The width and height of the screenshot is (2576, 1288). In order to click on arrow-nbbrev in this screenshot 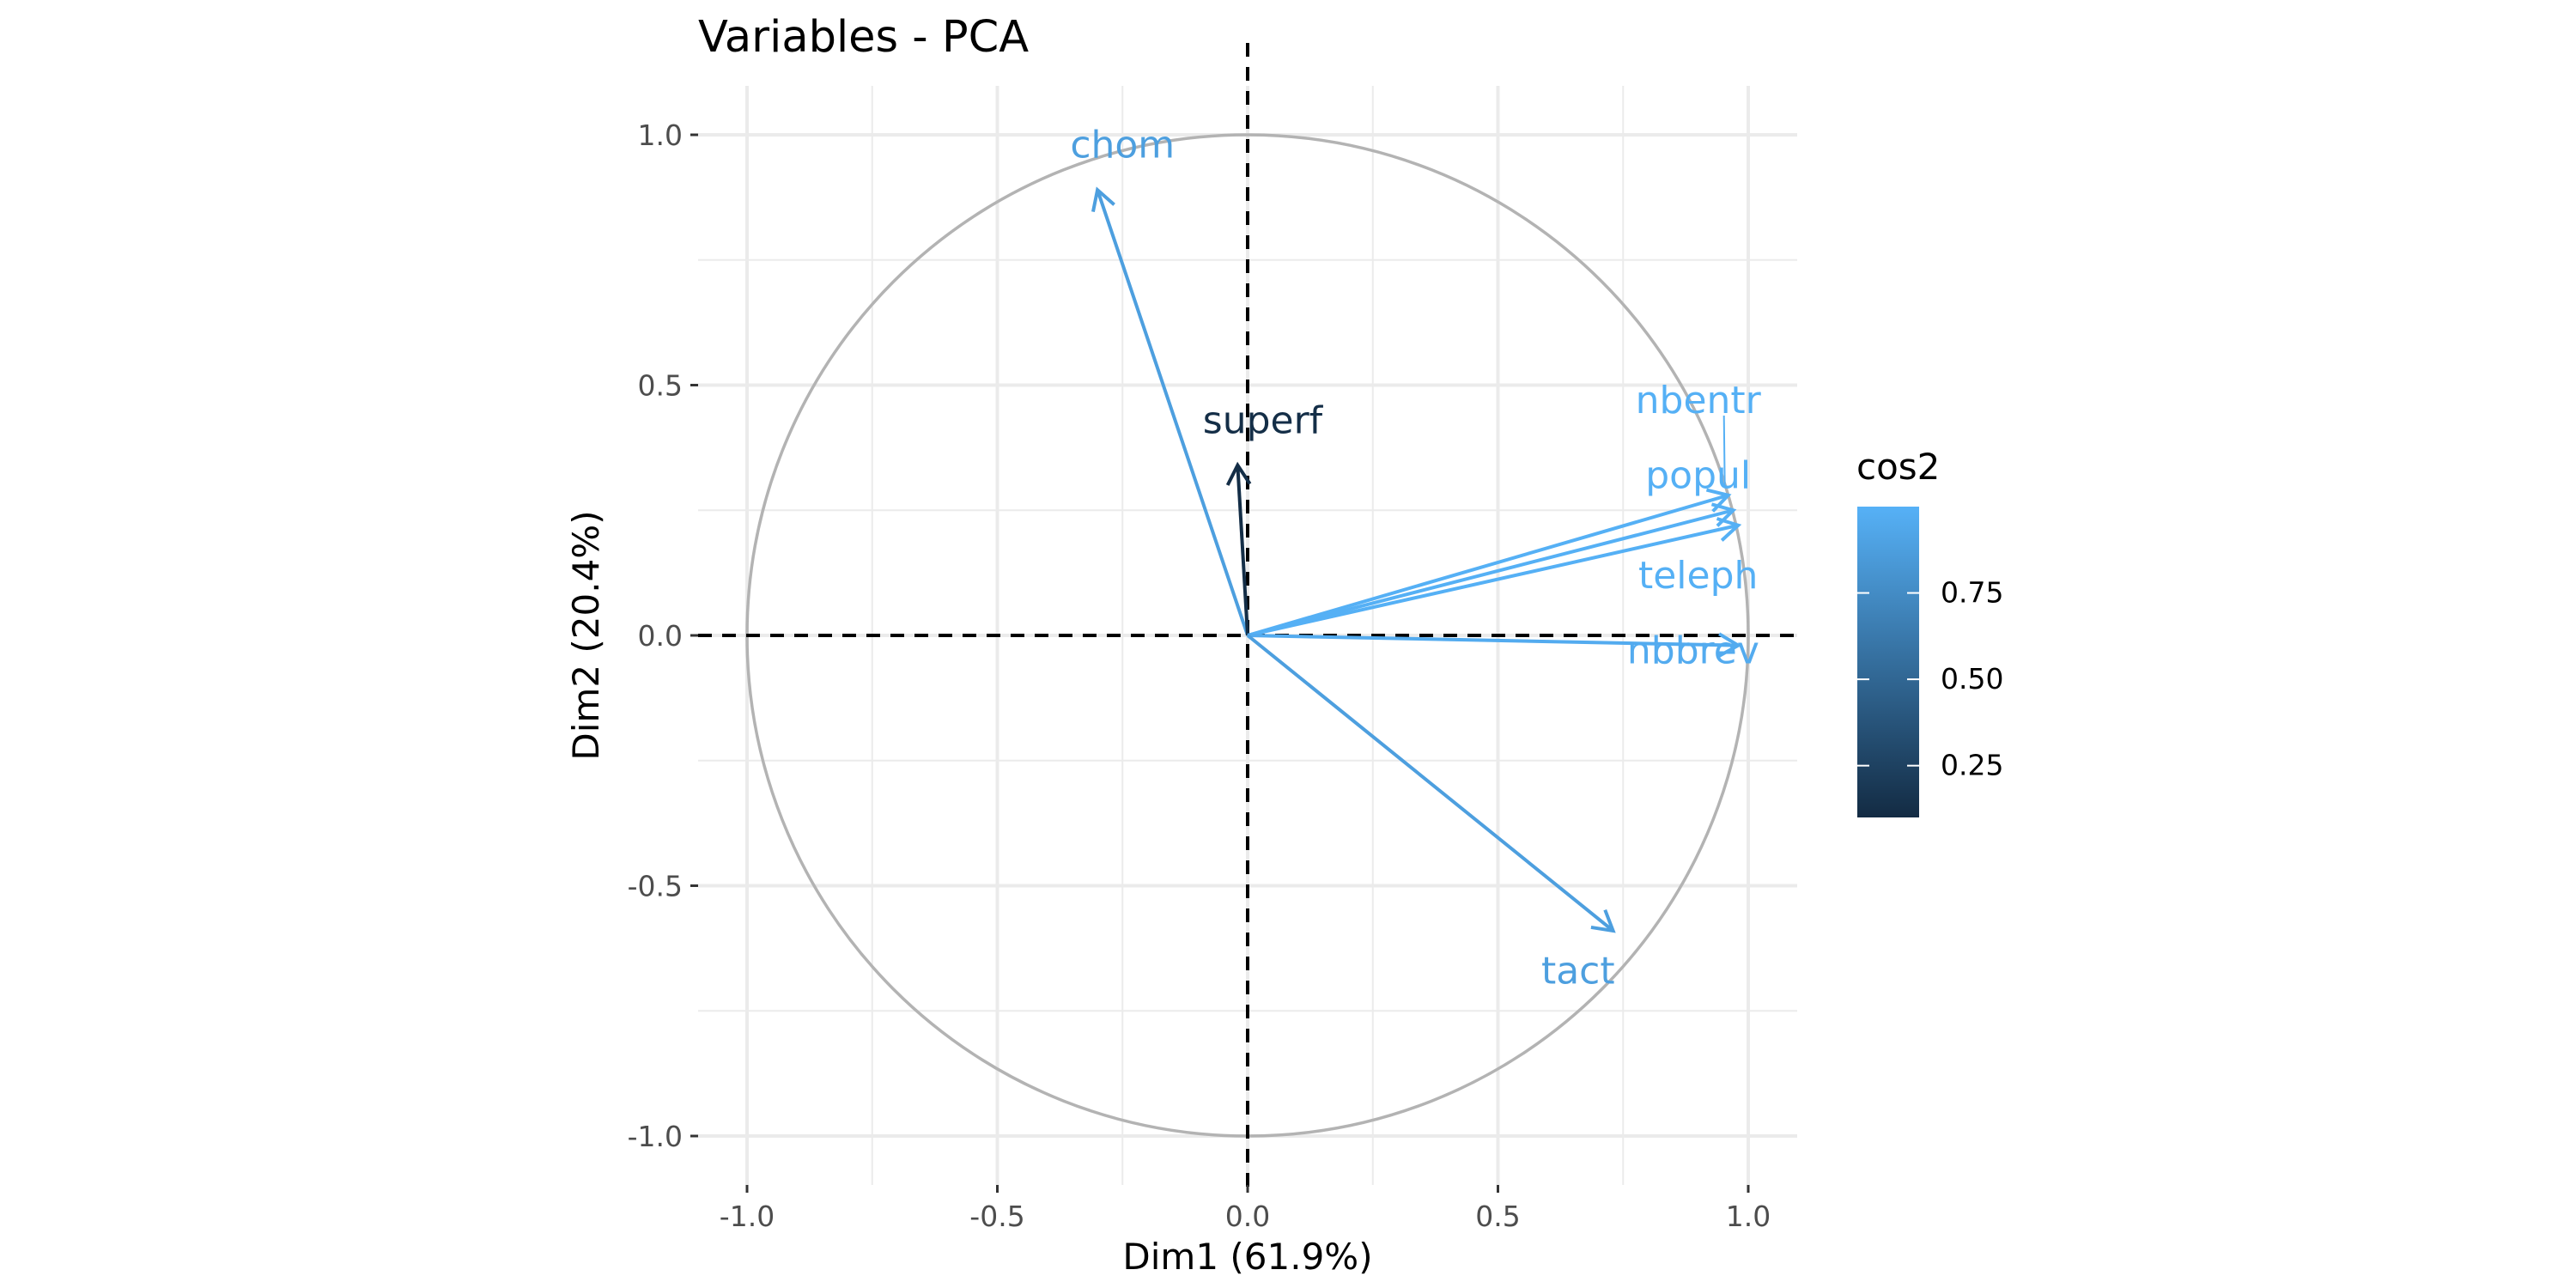, I will do `click(1493, 640)`.